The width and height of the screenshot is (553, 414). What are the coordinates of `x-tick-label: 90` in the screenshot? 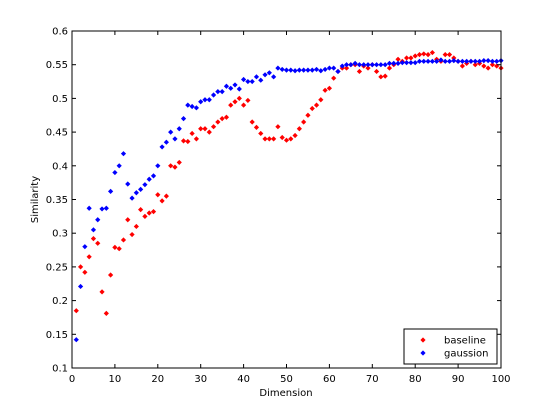 It's located at (458, 379).